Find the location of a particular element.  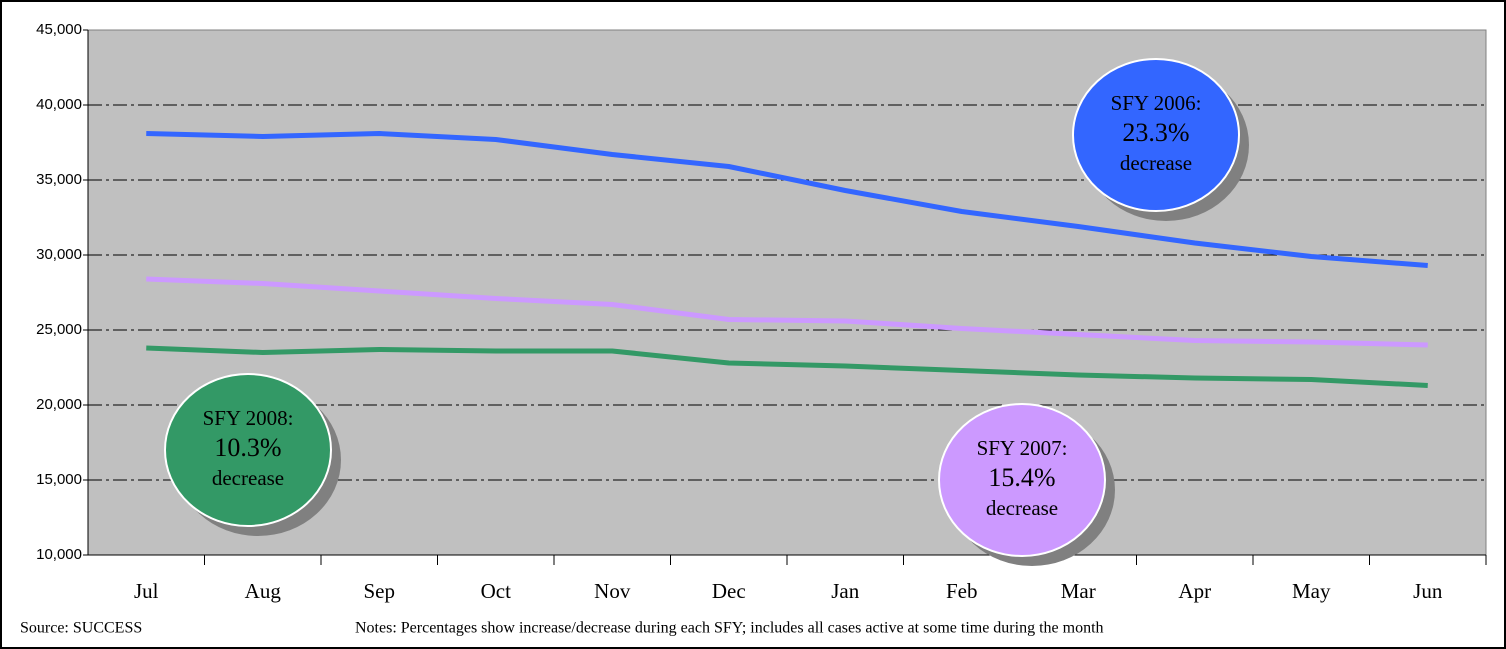

x-tick-label: Feb is located at coordinates (962, 591).